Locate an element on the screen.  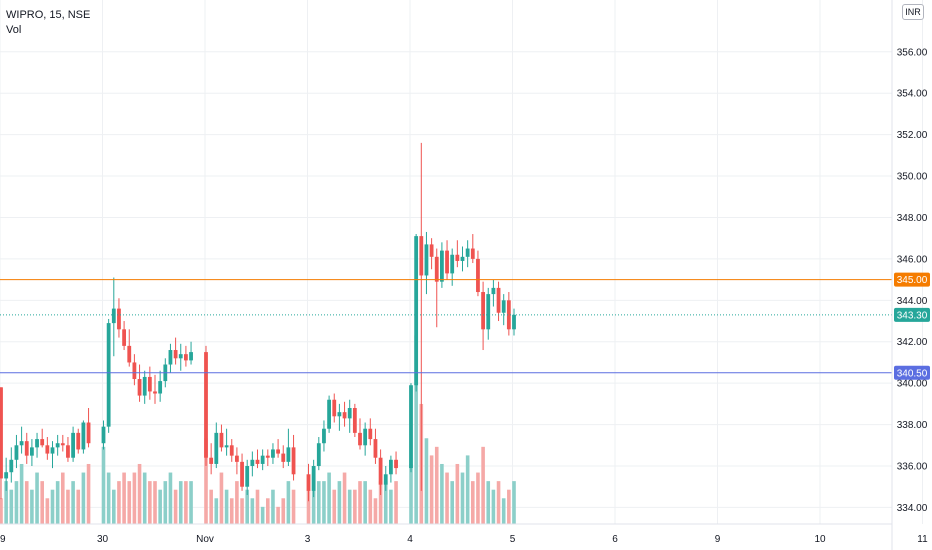
price-tick-label: 354.00 is located at coordinates (912, 94).